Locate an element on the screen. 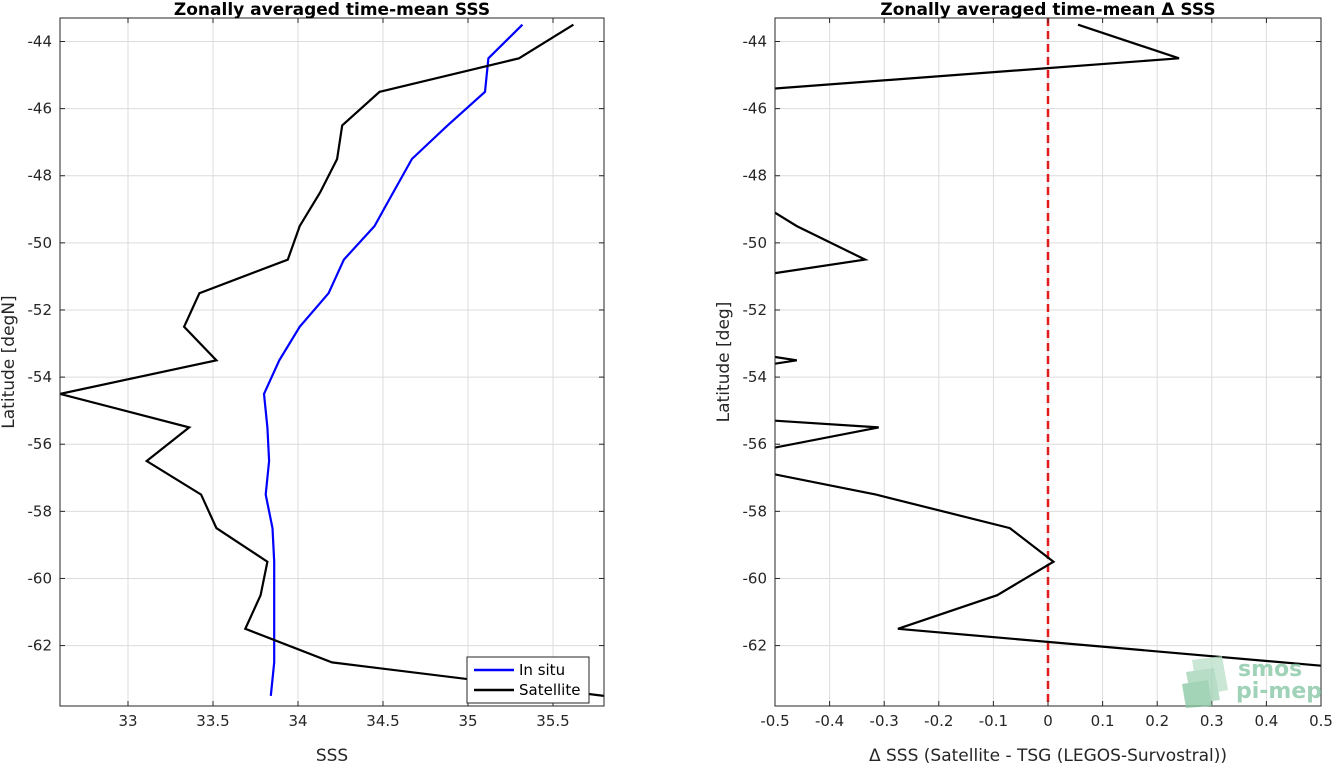  x-tick-label: 35.5 is located at coordinates (552, 721).